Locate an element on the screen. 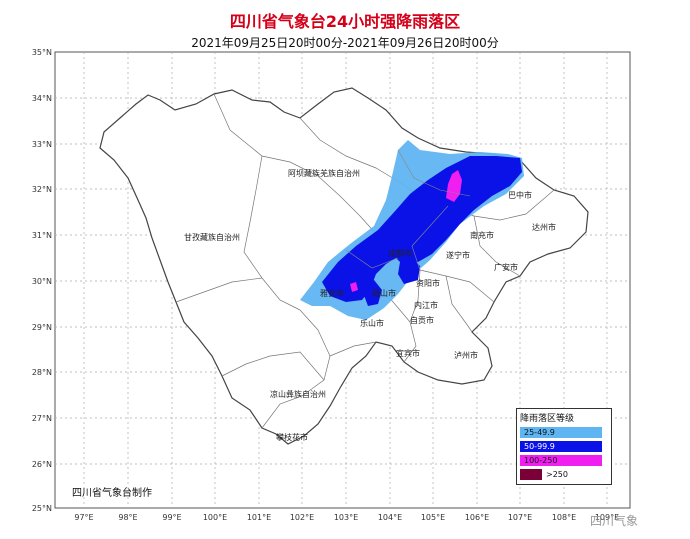  map-title: 四川省气象台24小时强降雨落区 is located at coordinates (345, 21).